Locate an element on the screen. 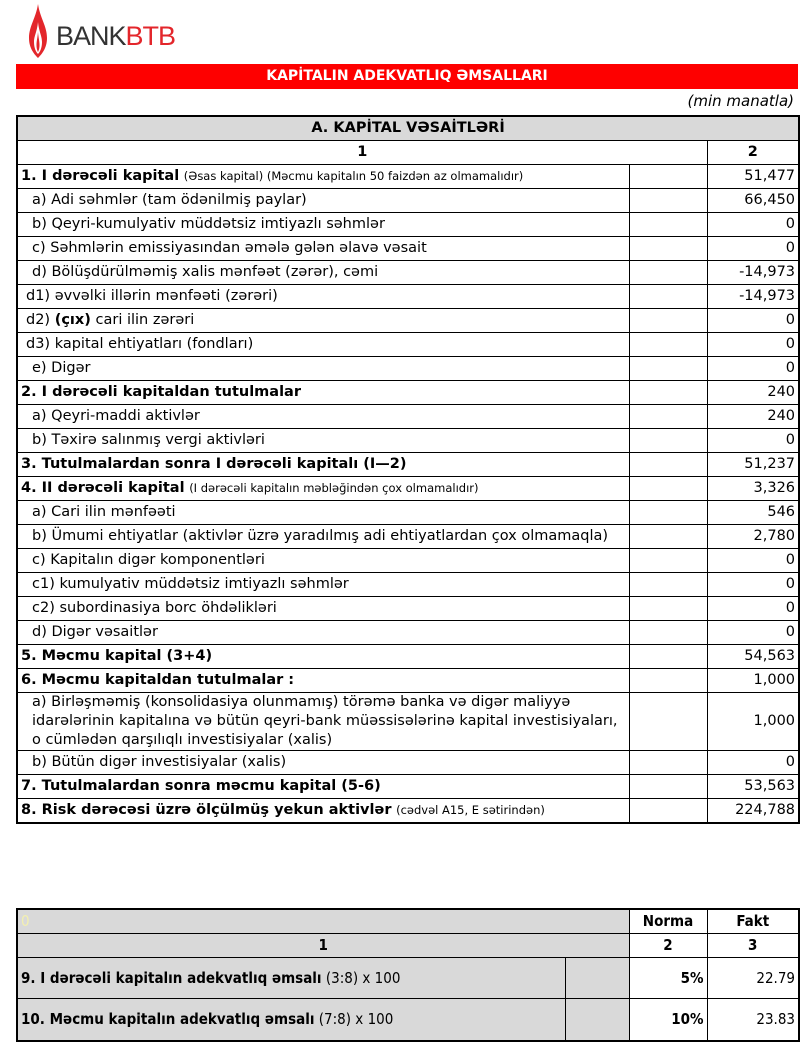 The width and height of the screenshot is (800, 1042). table-row: b) Təxirə salınmış vergi aktivləri 0 is located at coordinates (408, 440).